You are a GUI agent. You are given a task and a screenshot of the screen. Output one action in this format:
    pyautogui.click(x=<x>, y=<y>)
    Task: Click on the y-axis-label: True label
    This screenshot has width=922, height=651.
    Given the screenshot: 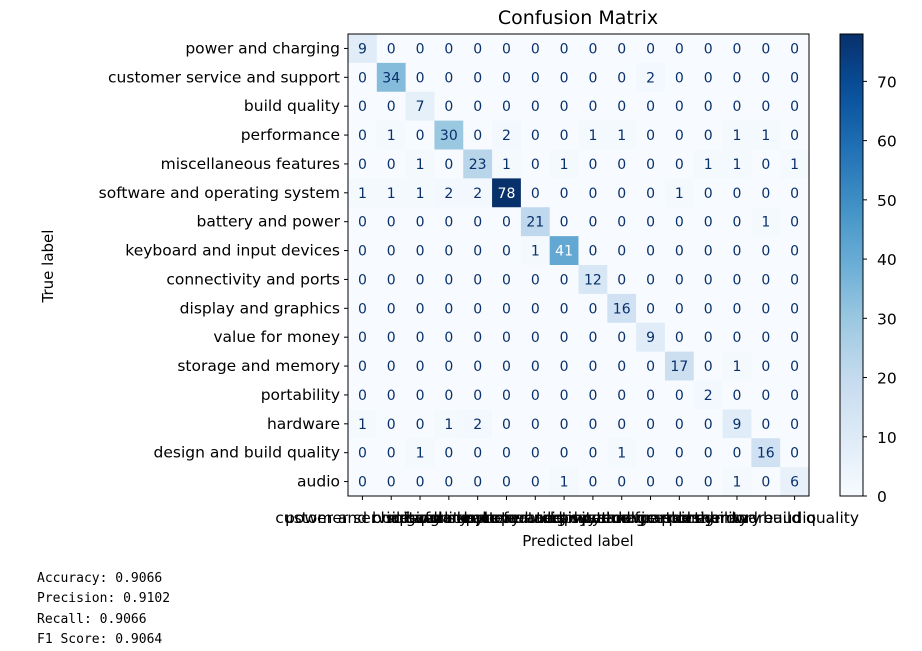 What is the action you would take?
    pyautogui.click(x=48, y=267)
    